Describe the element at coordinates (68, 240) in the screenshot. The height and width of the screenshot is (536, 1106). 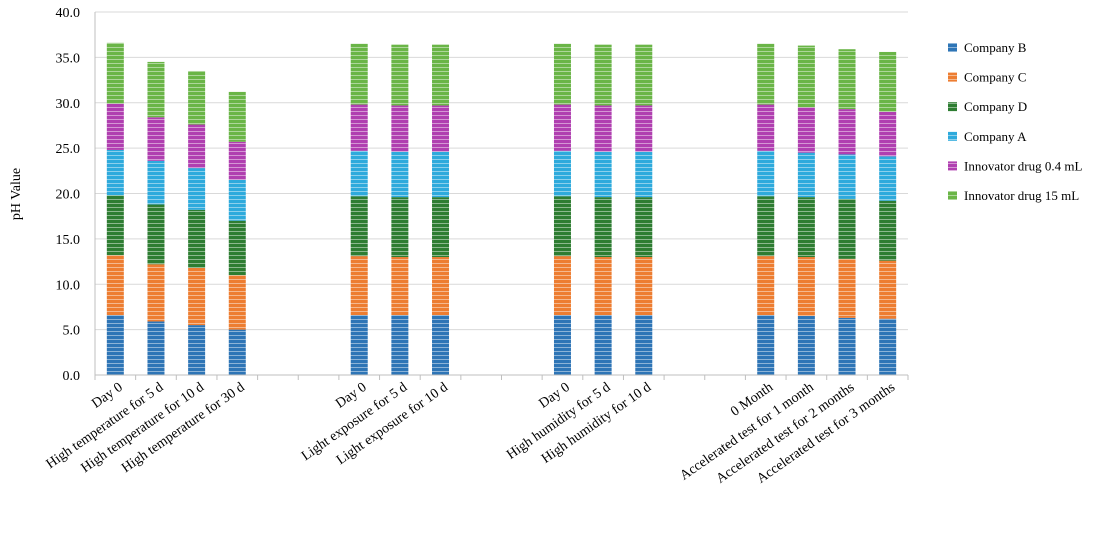
I see `y-tick-label: 15.0` at that location.